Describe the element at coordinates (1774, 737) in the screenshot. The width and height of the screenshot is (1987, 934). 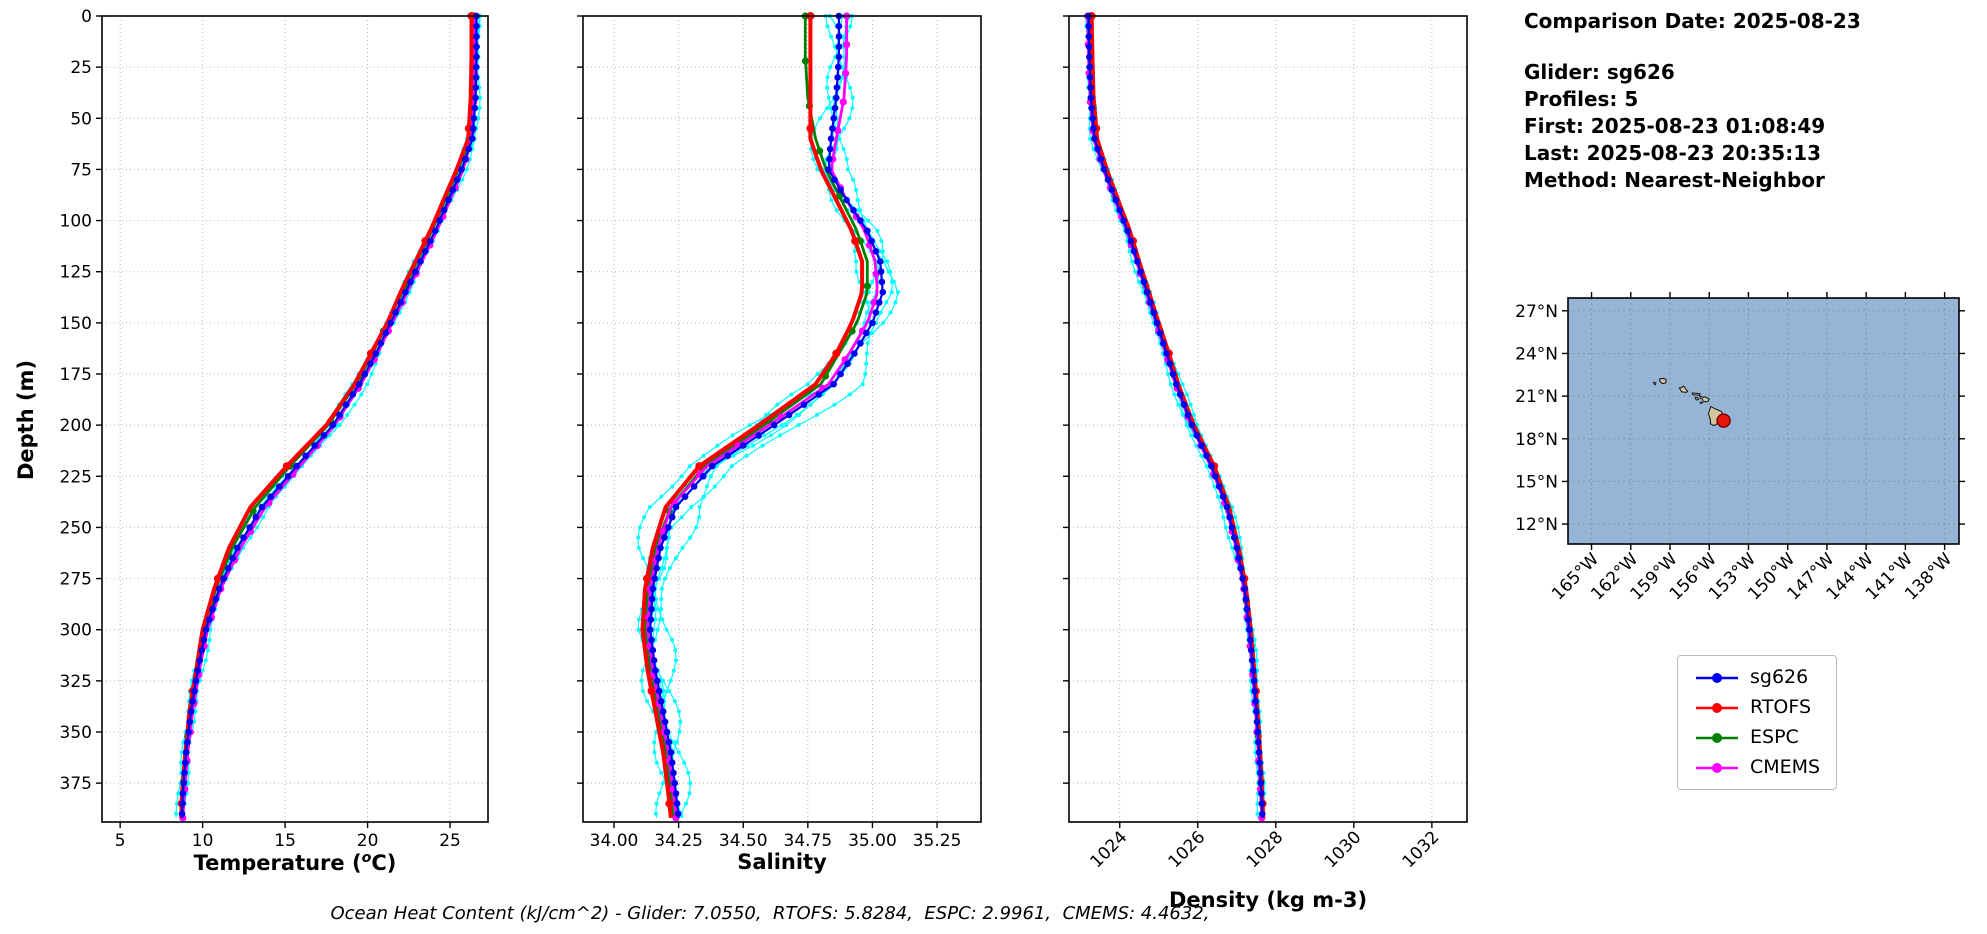
I see `legend-label-ESPC: ESPC` at that location.